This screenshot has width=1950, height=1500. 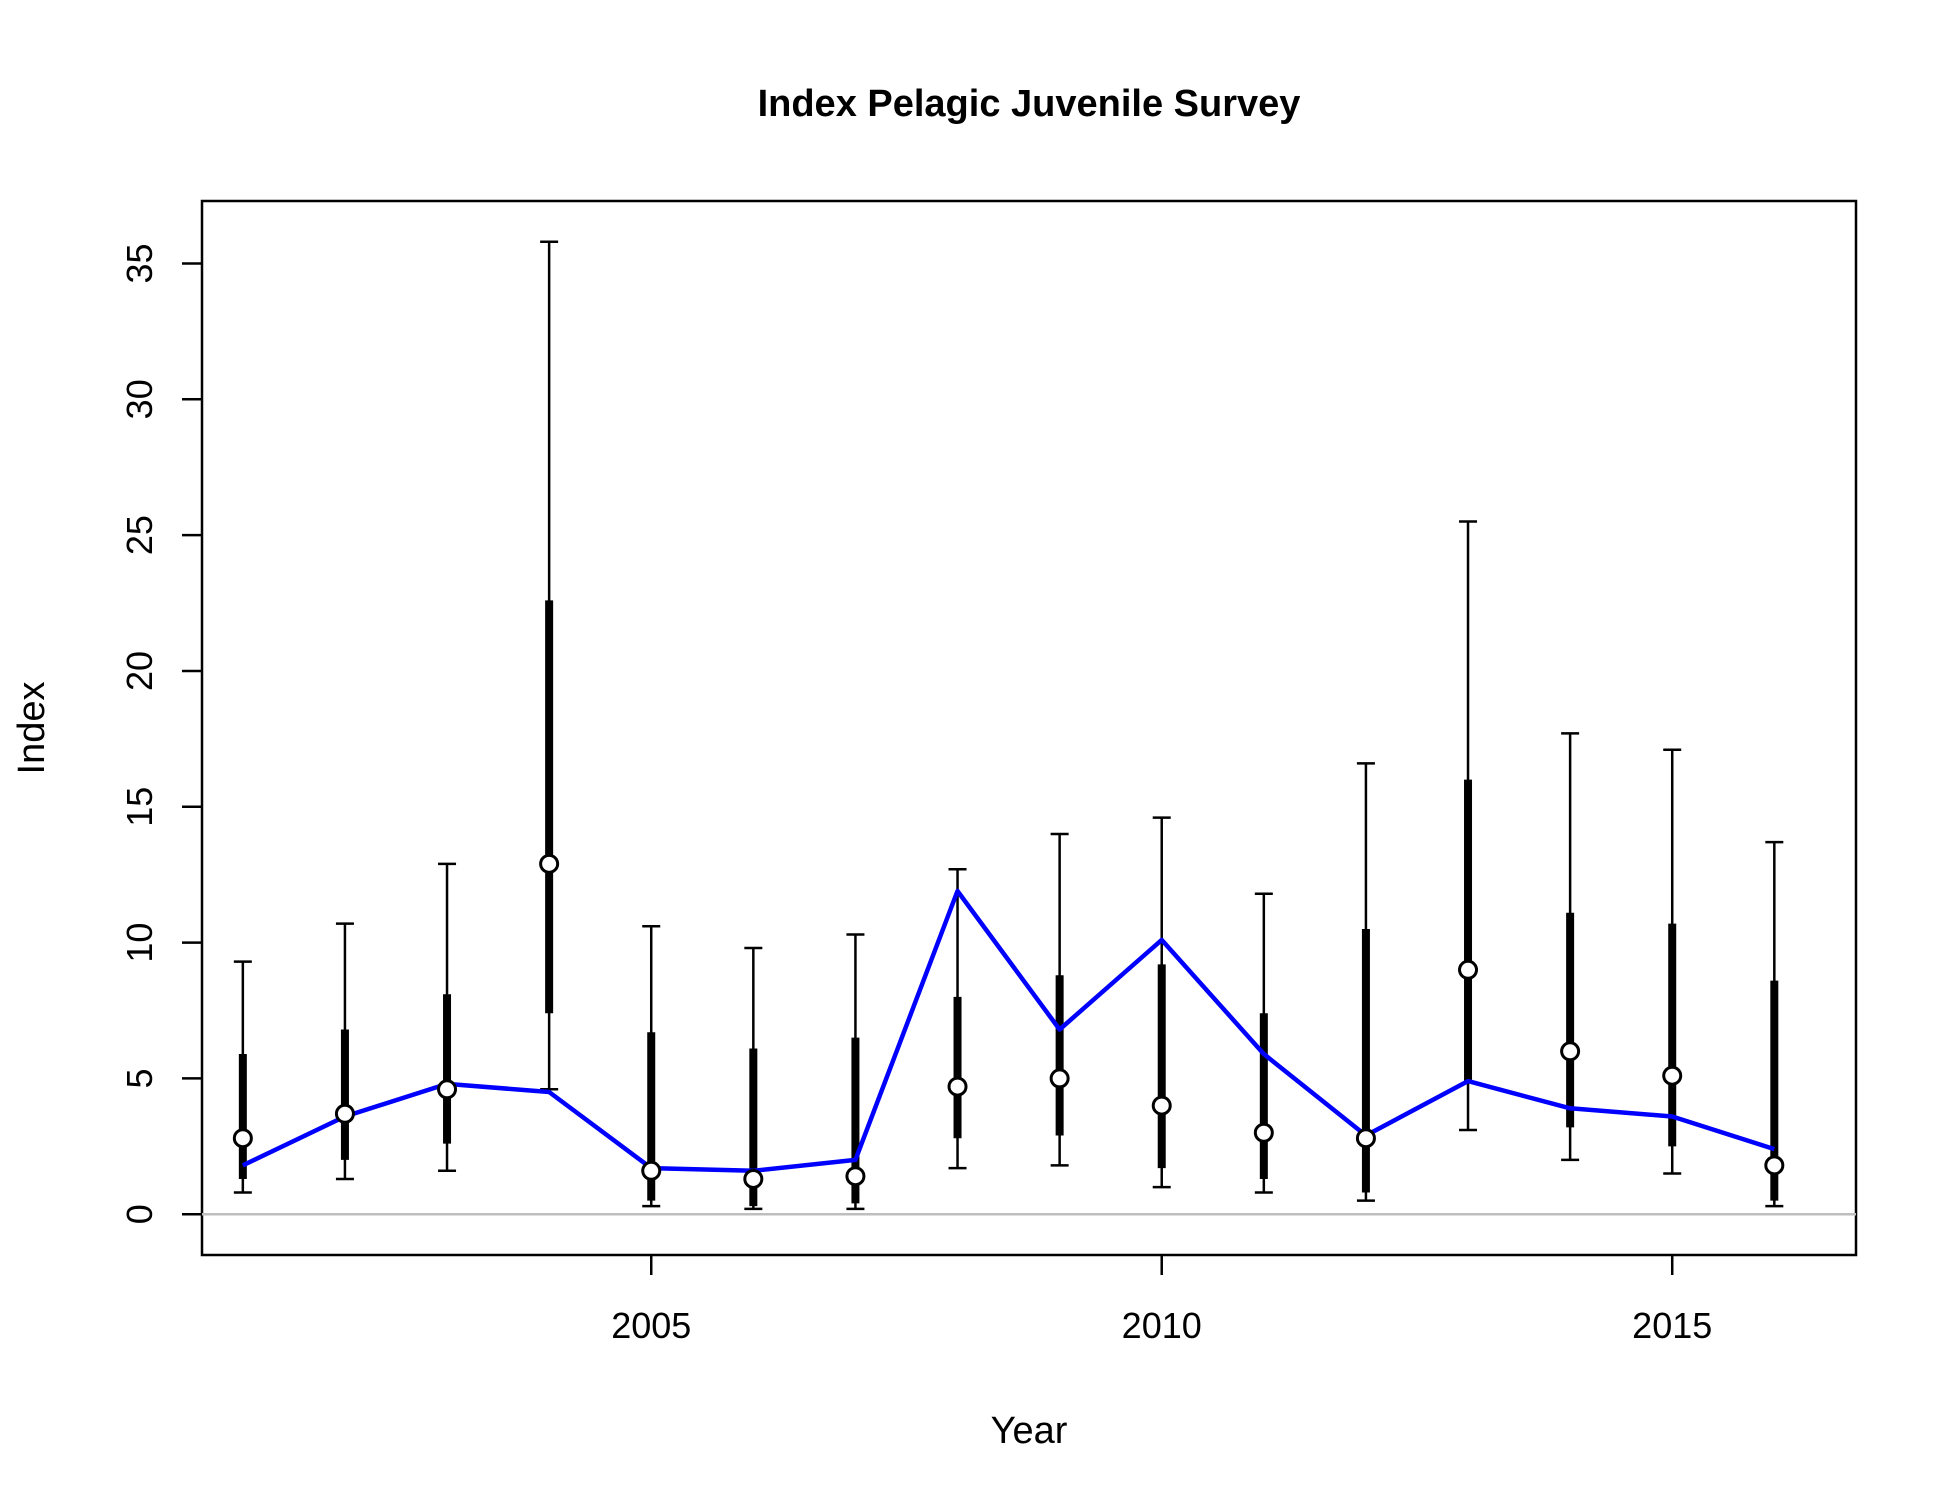 What do you see at coordinates (32, 728) in the screenshot?
I see `y-axis-label: Index` at bounding box center [32, 728].